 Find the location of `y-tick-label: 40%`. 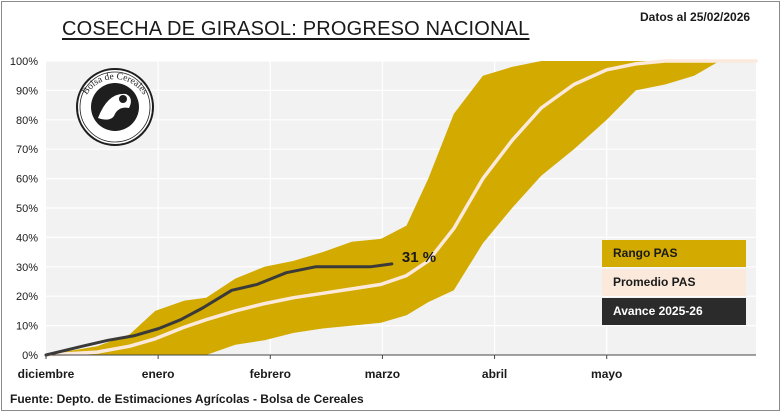

y-tick-label: 40% is located at coordinates (27, 238).